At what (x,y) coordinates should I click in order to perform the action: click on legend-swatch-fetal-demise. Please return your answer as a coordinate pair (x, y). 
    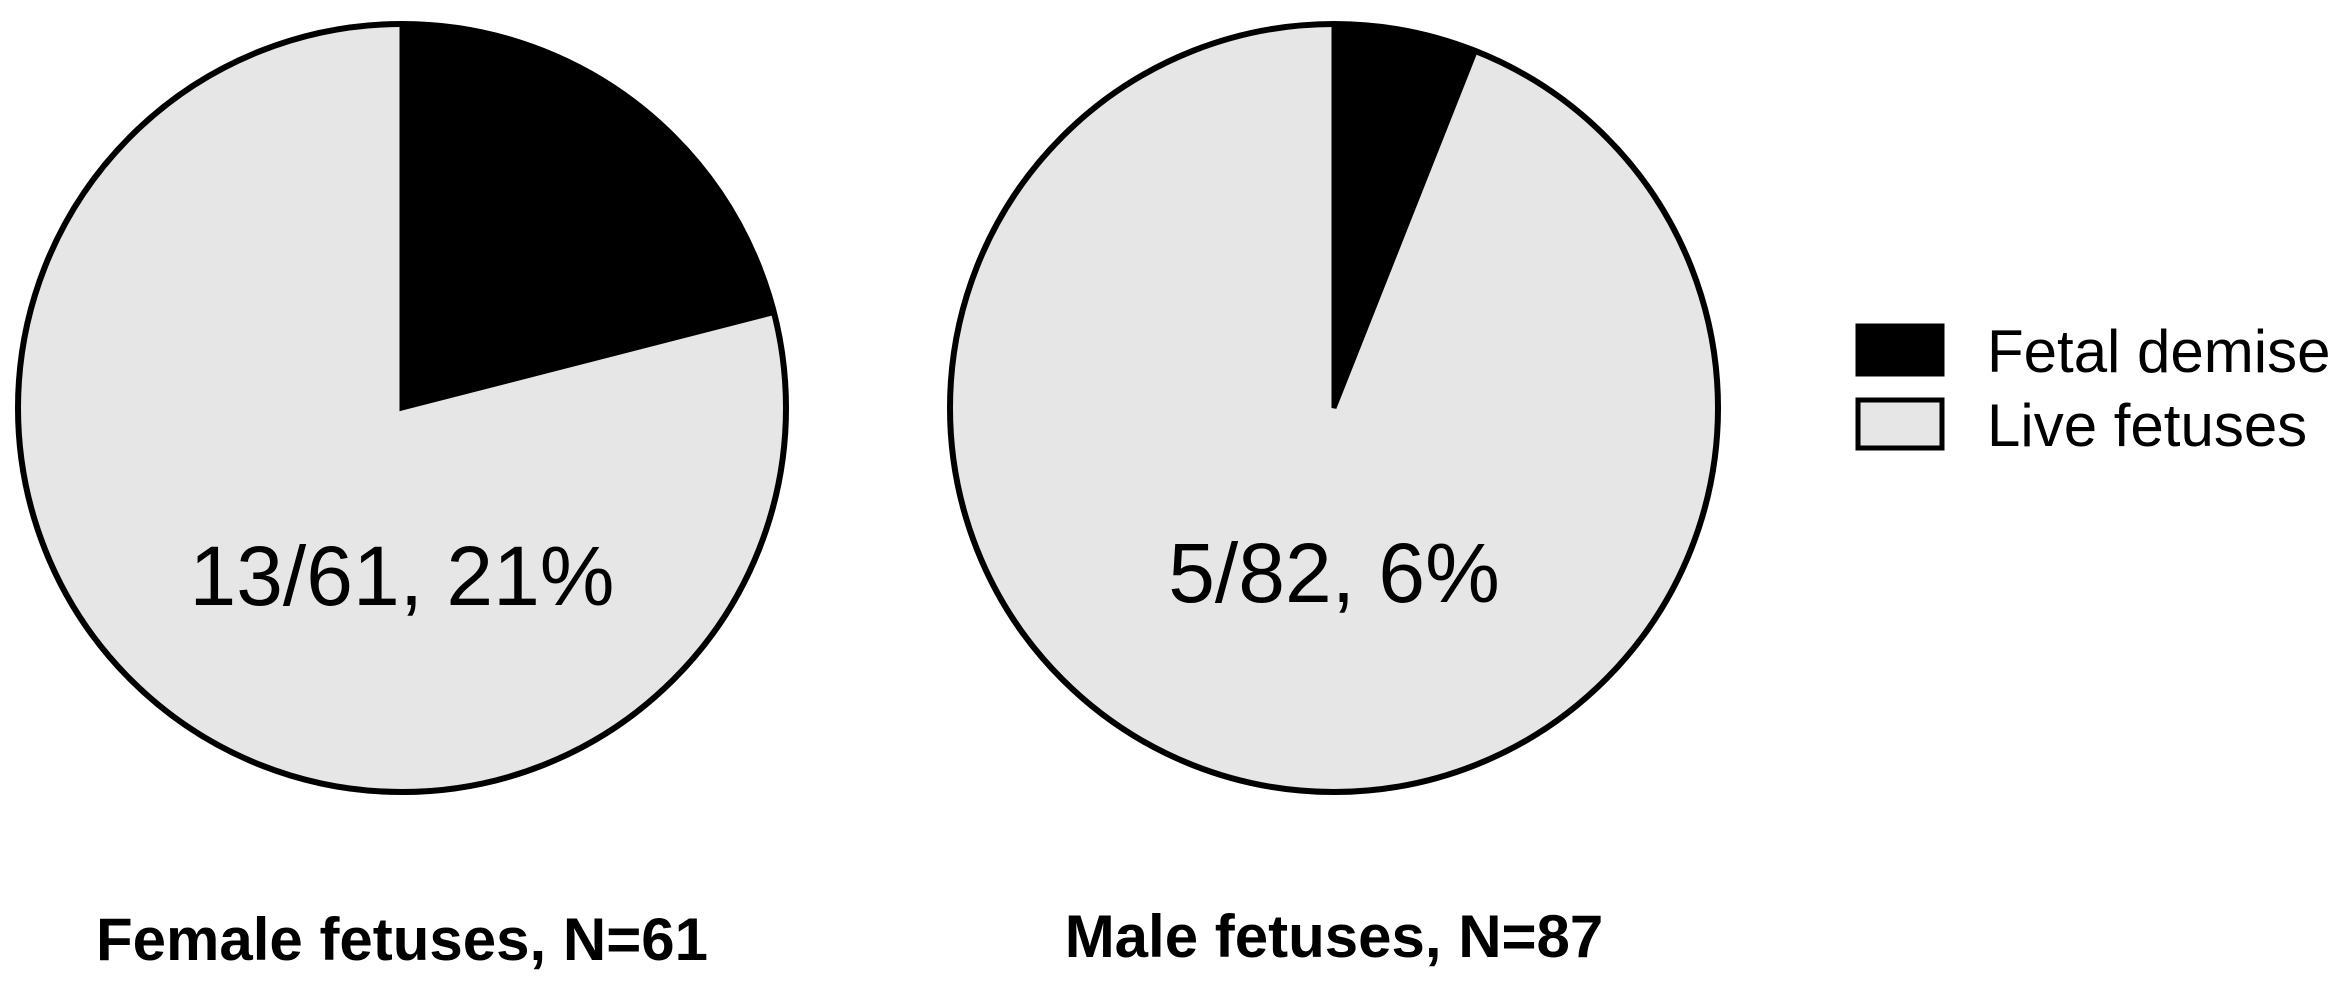
    Looking at the image, I should click on (1900, 350).